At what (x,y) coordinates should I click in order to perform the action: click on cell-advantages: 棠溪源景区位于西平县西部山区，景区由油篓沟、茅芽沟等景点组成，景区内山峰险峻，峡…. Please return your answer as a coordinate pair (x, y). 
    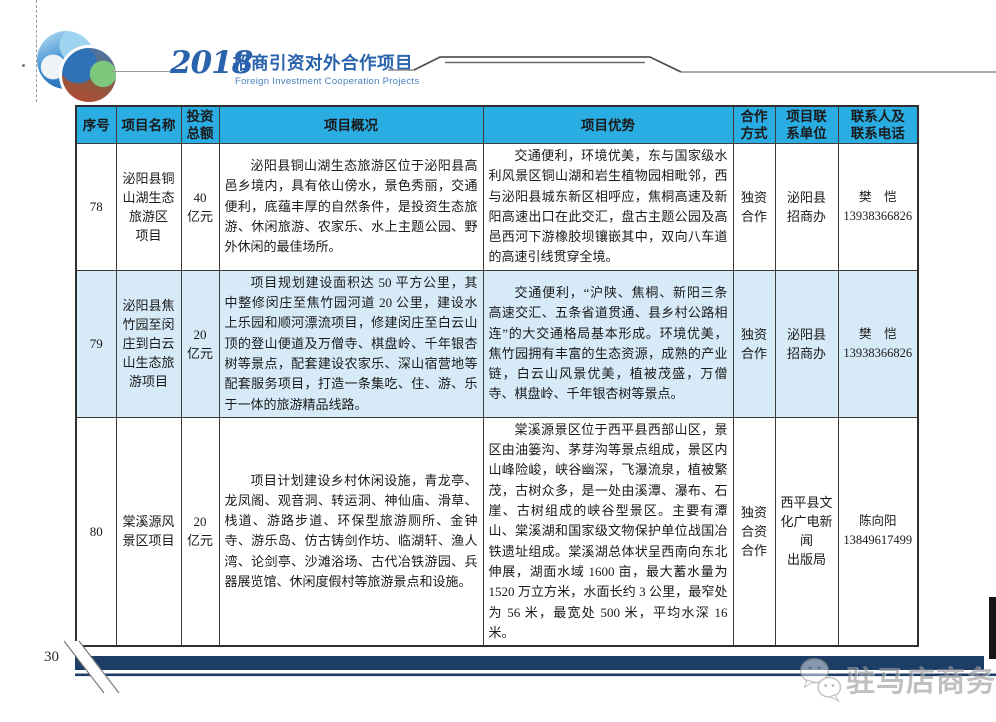
    Looking at the image, I should click on (608, 531).